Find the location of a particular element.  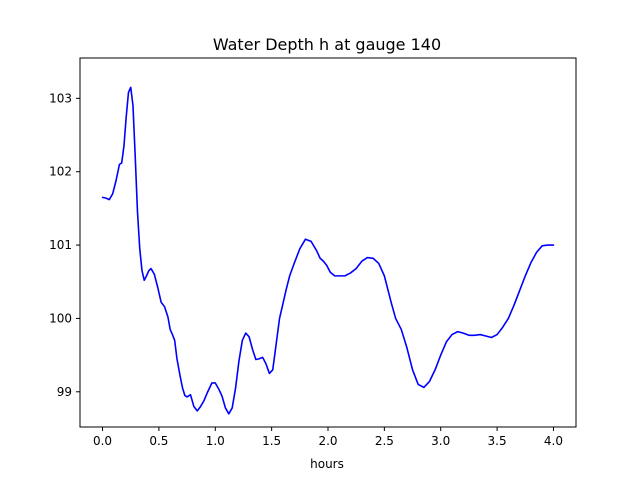

x-tick-label: 0.0 is located at coordinates (102, 441).